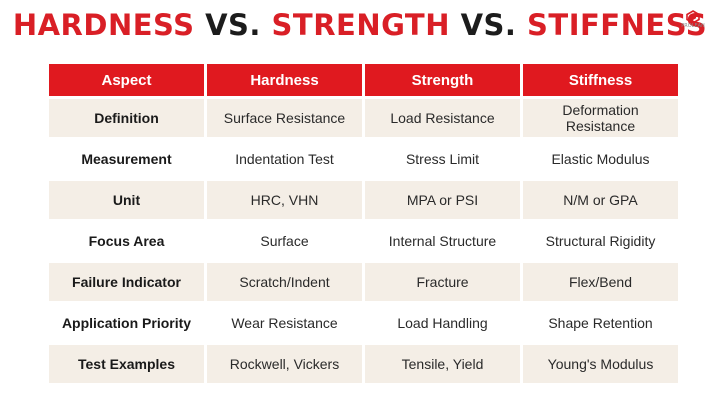 Image resolution: width=720 pixels, height=404 pixels. I want to click on header-hardness: Hardness, so click(284, 80).